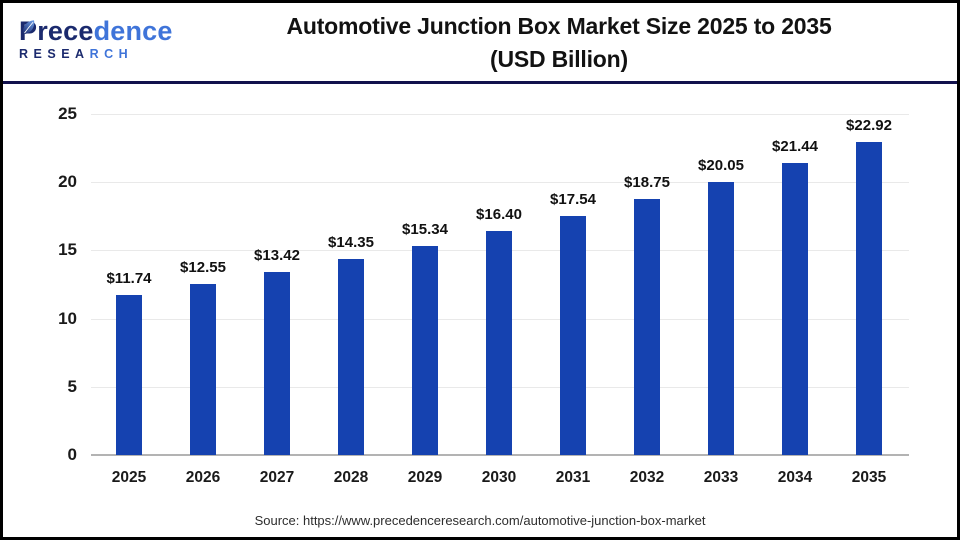 This screenshot has height=540, width=960. I want to click on bar-value-label-2028: $14.35, so click(351, 243).